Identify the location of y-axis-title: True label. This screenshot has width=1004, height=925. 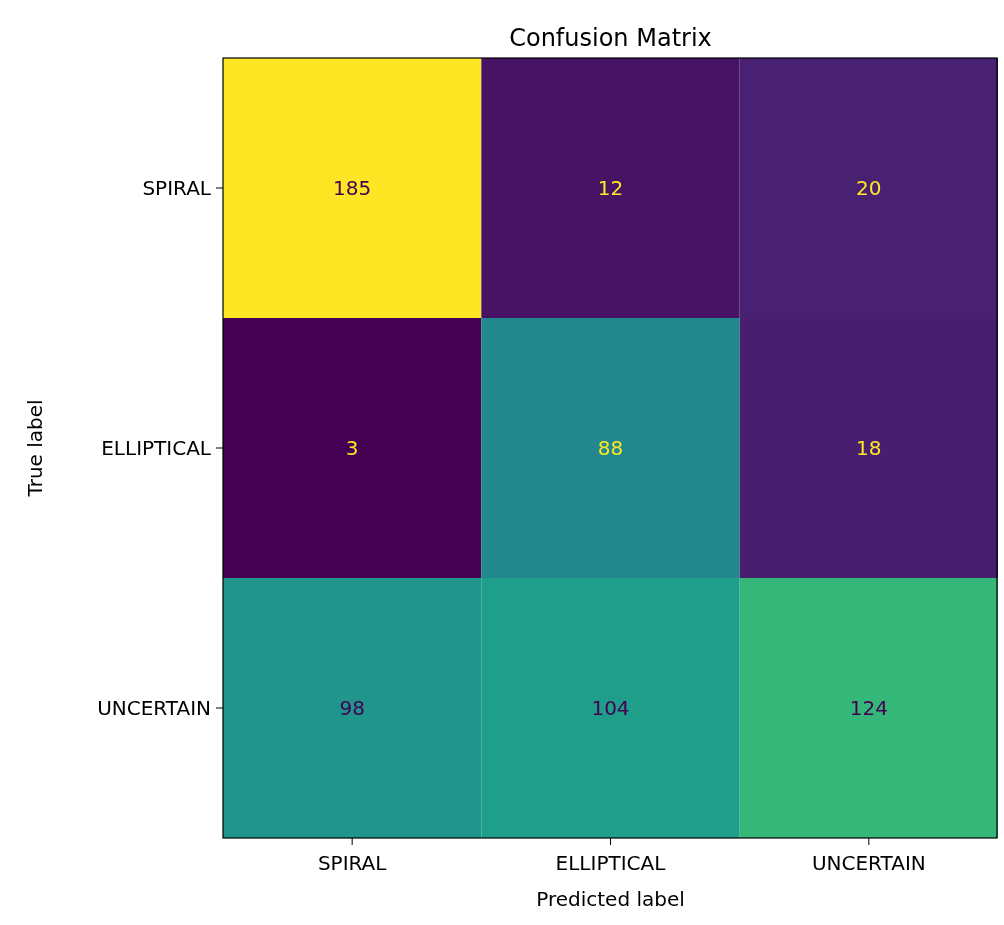
(35, 448).